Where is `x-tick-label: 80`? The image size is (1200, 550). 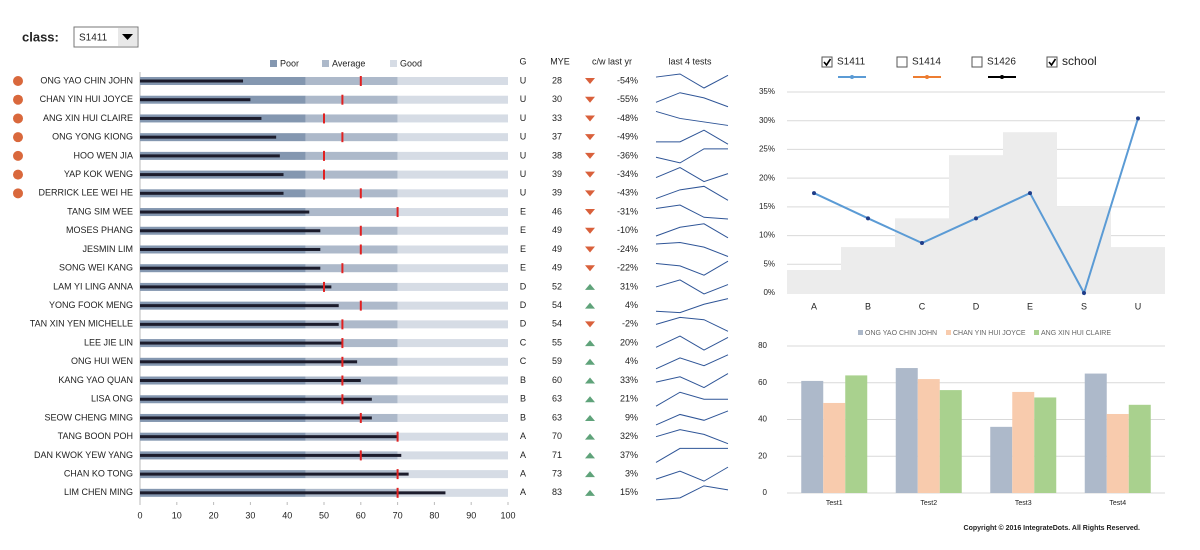
x-tick-label: 80 is located at coordinates (434, 515).